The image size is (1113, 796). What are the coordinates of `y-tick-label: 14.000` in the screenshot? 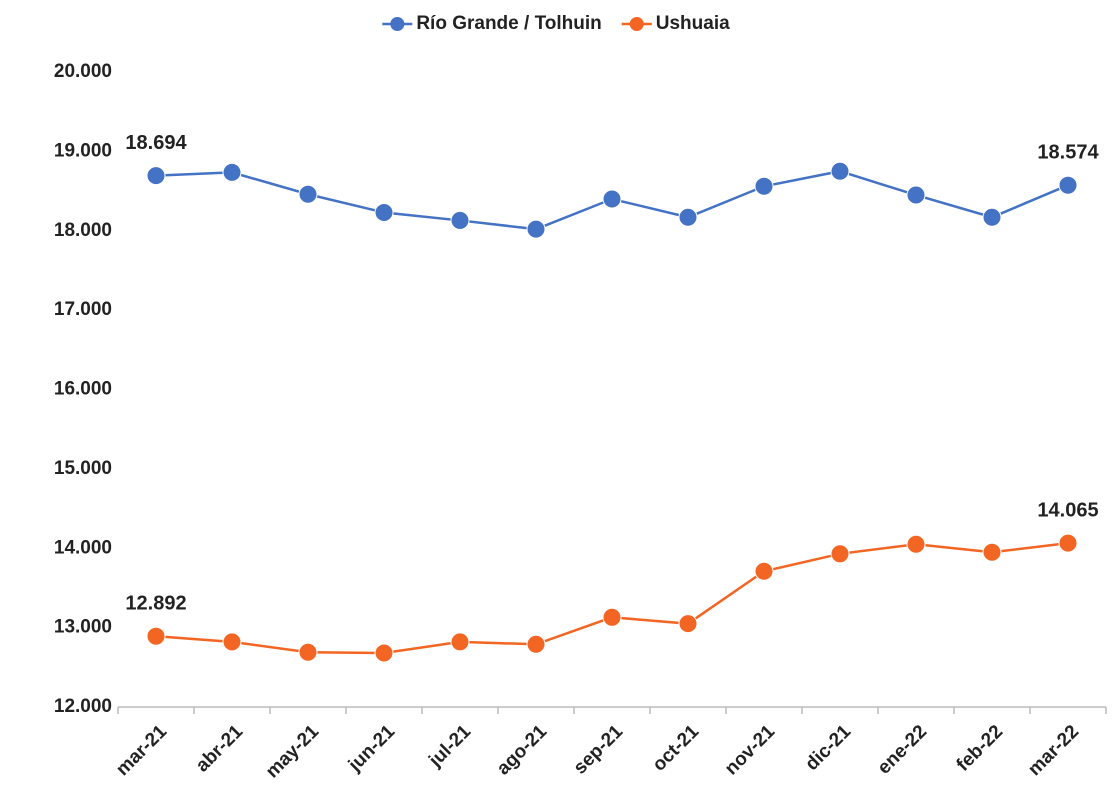 It's located at (83, 547).